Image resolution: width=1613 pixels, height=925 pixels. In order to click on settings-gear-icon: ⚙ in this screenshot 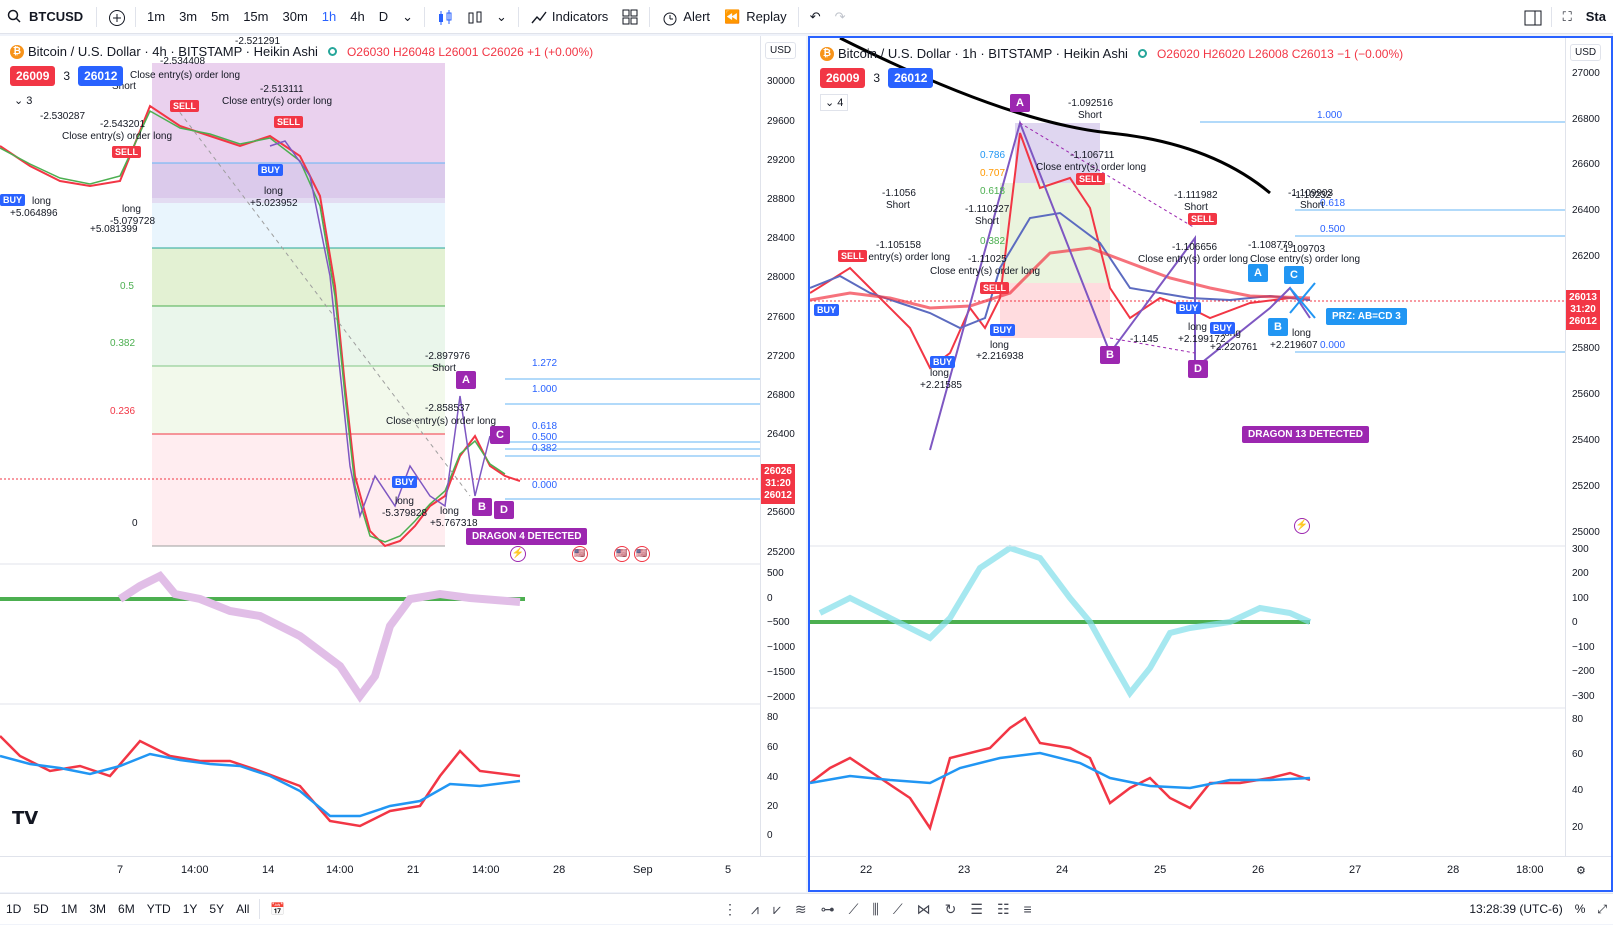, I will do `click(1581, 871)`.